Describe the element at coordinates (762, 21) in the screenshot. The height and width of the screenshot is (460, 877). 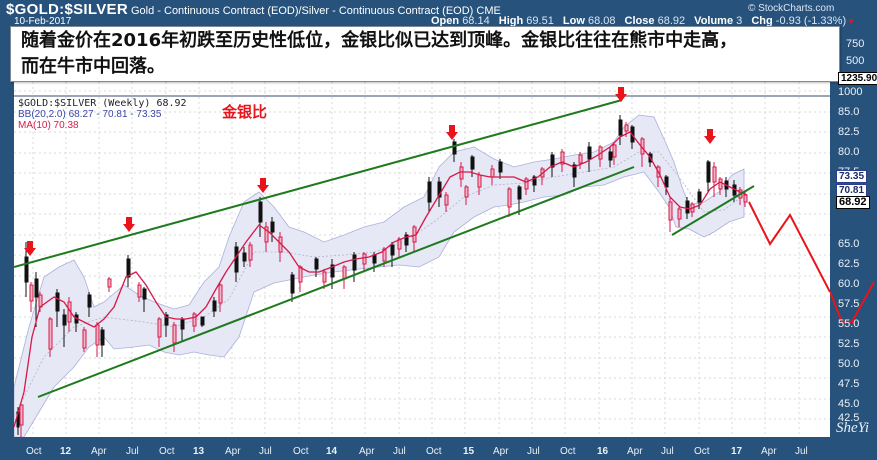
I see `chg-label: Chg` at that location.